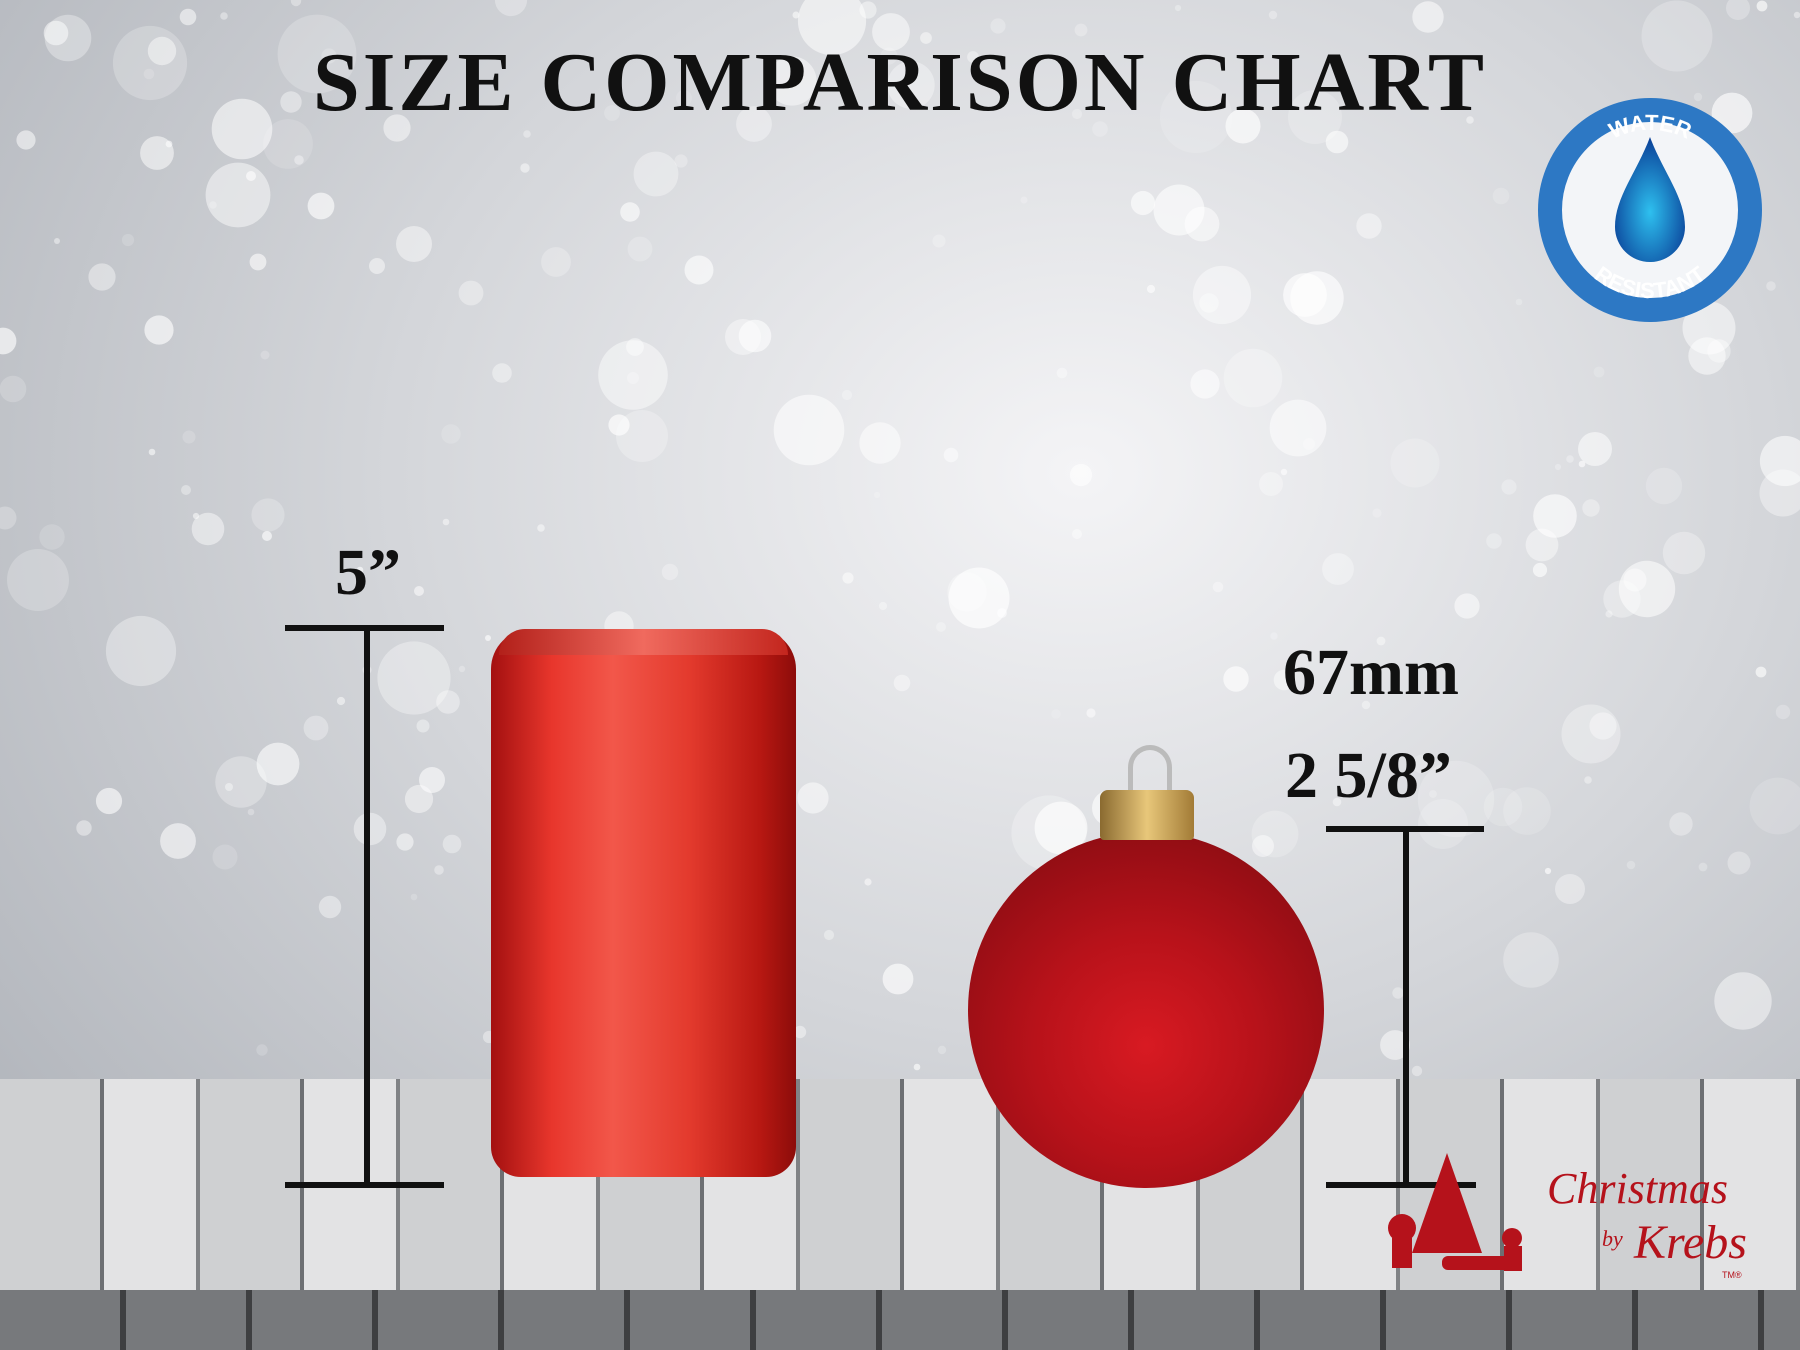 The width and height of the screenshot is (1800, 1350). I want to click on svg-text: TM®, so click(1732, 1275).